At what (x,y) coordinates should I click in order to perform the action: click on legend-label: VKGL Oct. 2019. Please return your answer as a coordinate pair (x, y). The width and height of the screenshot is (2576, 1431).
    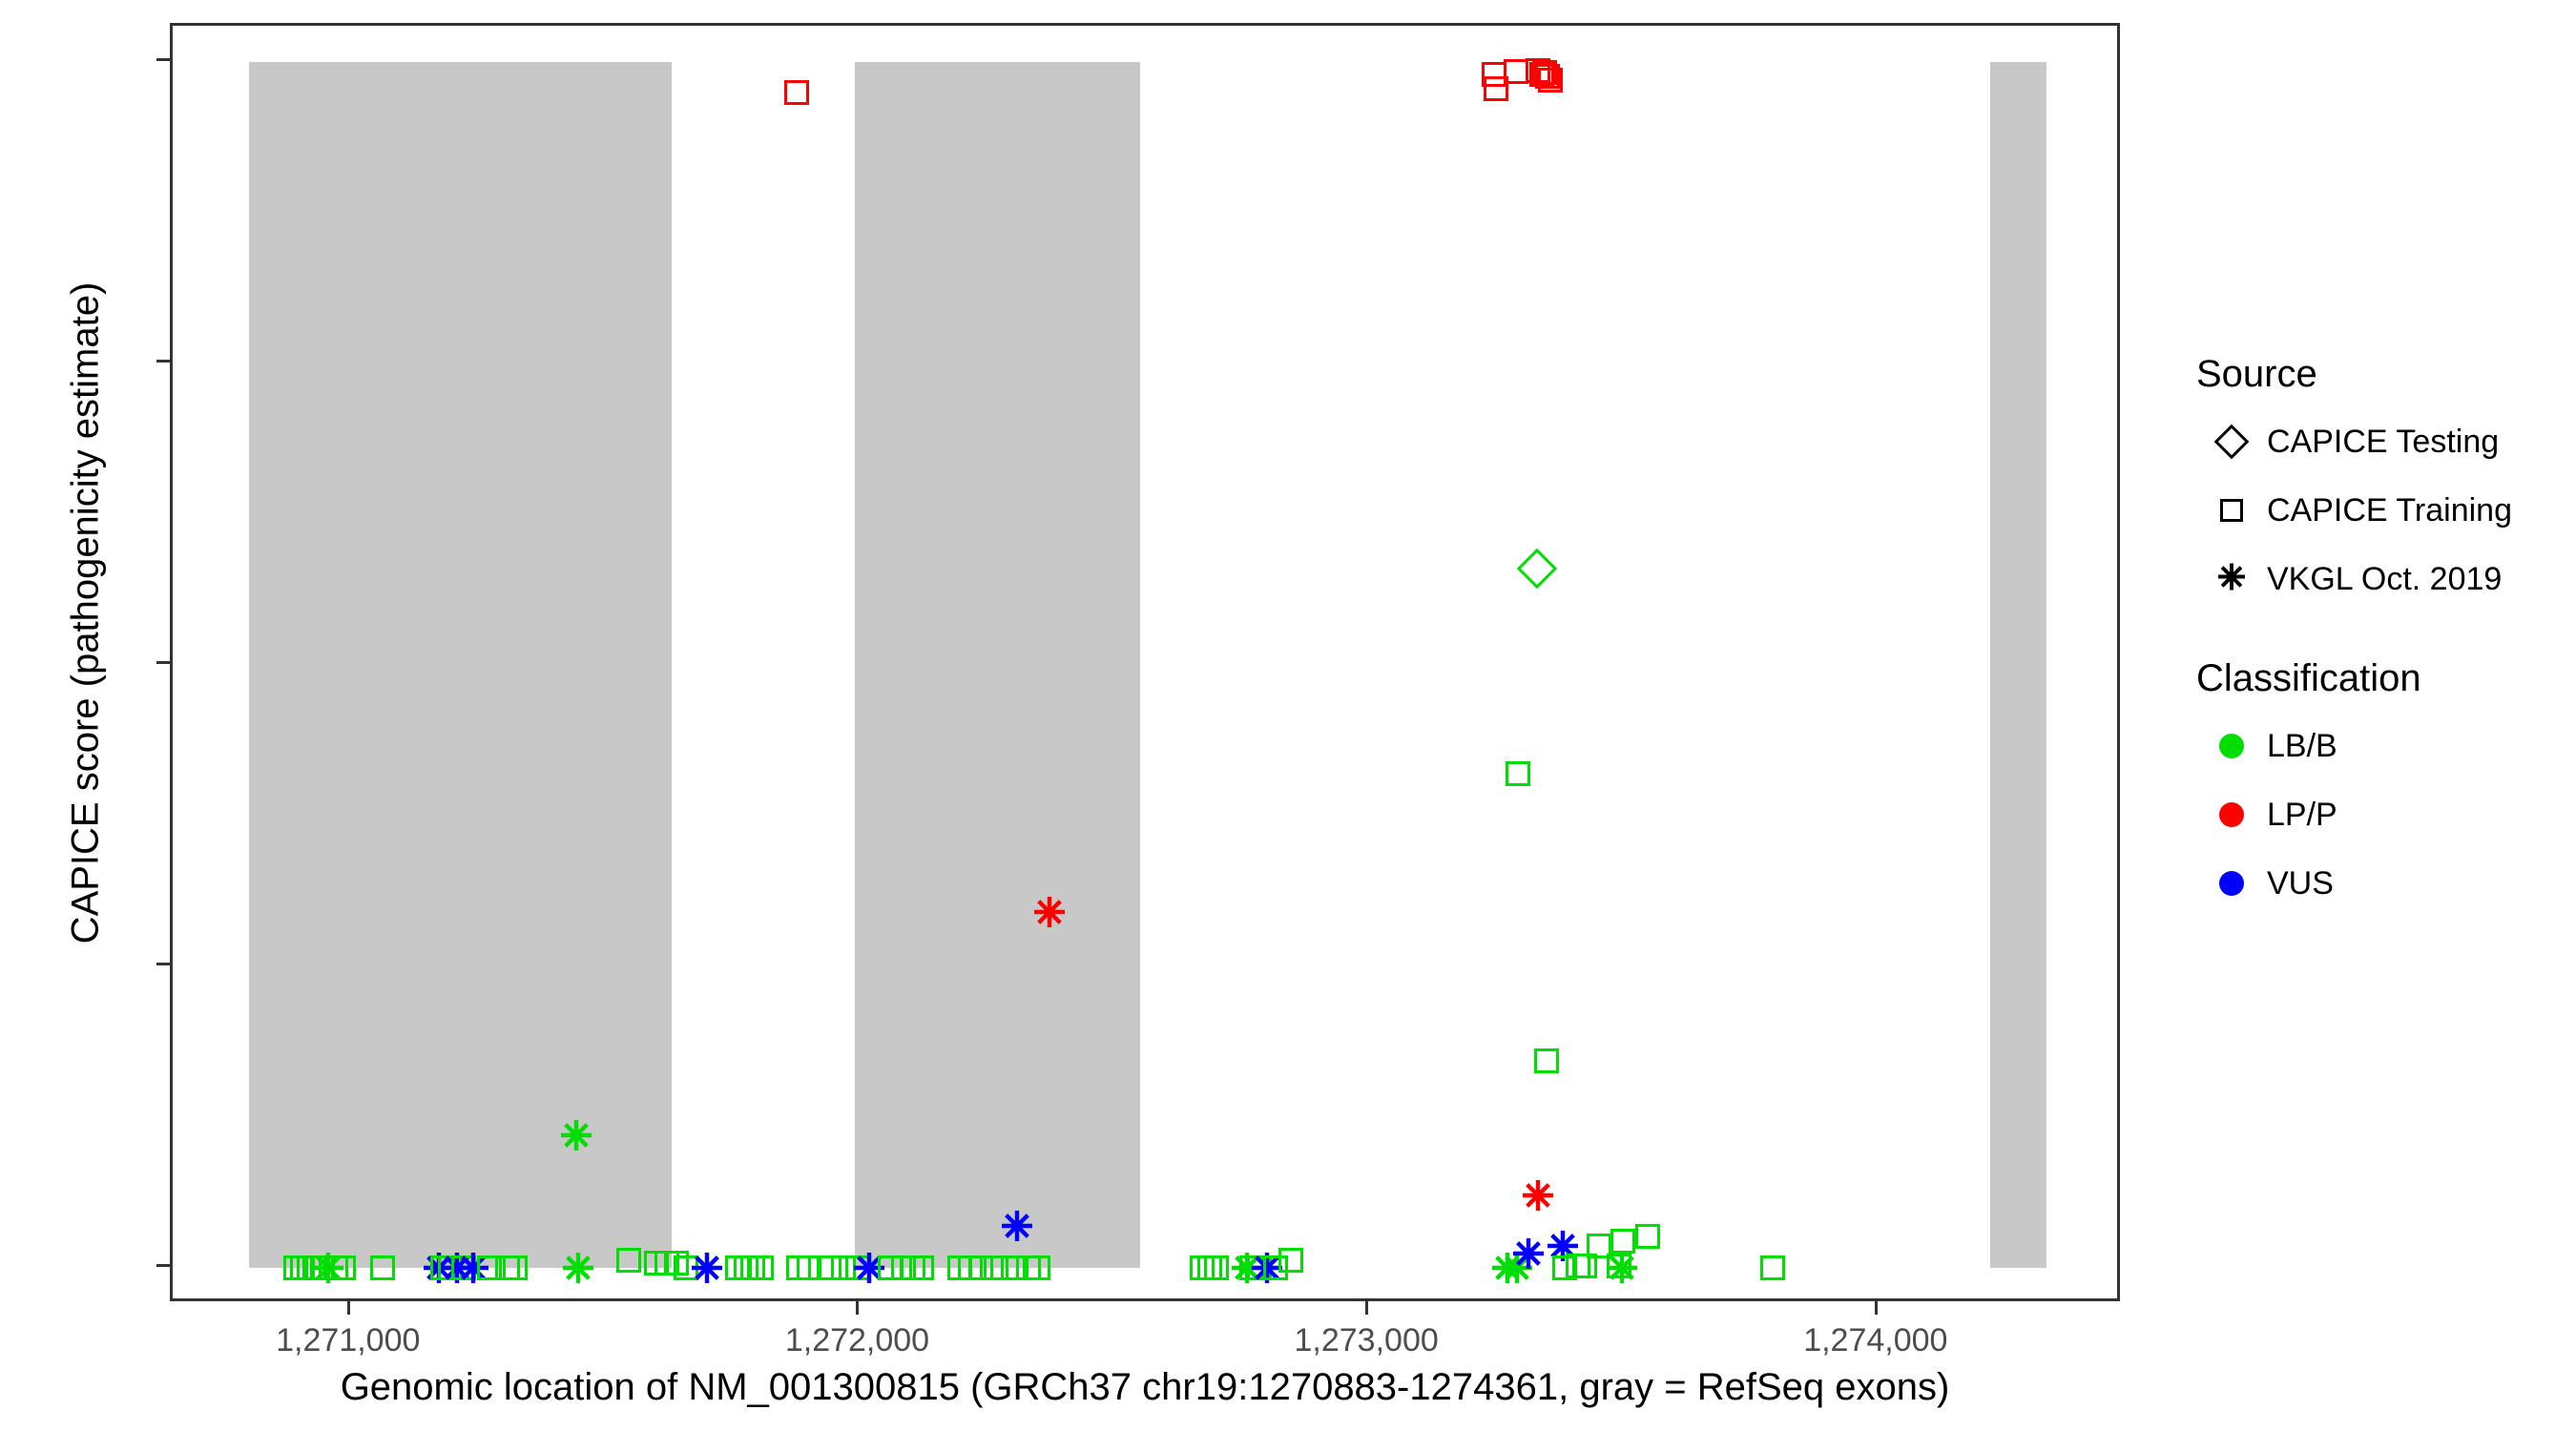
    Looking at the image, I should click on (2385, 578).